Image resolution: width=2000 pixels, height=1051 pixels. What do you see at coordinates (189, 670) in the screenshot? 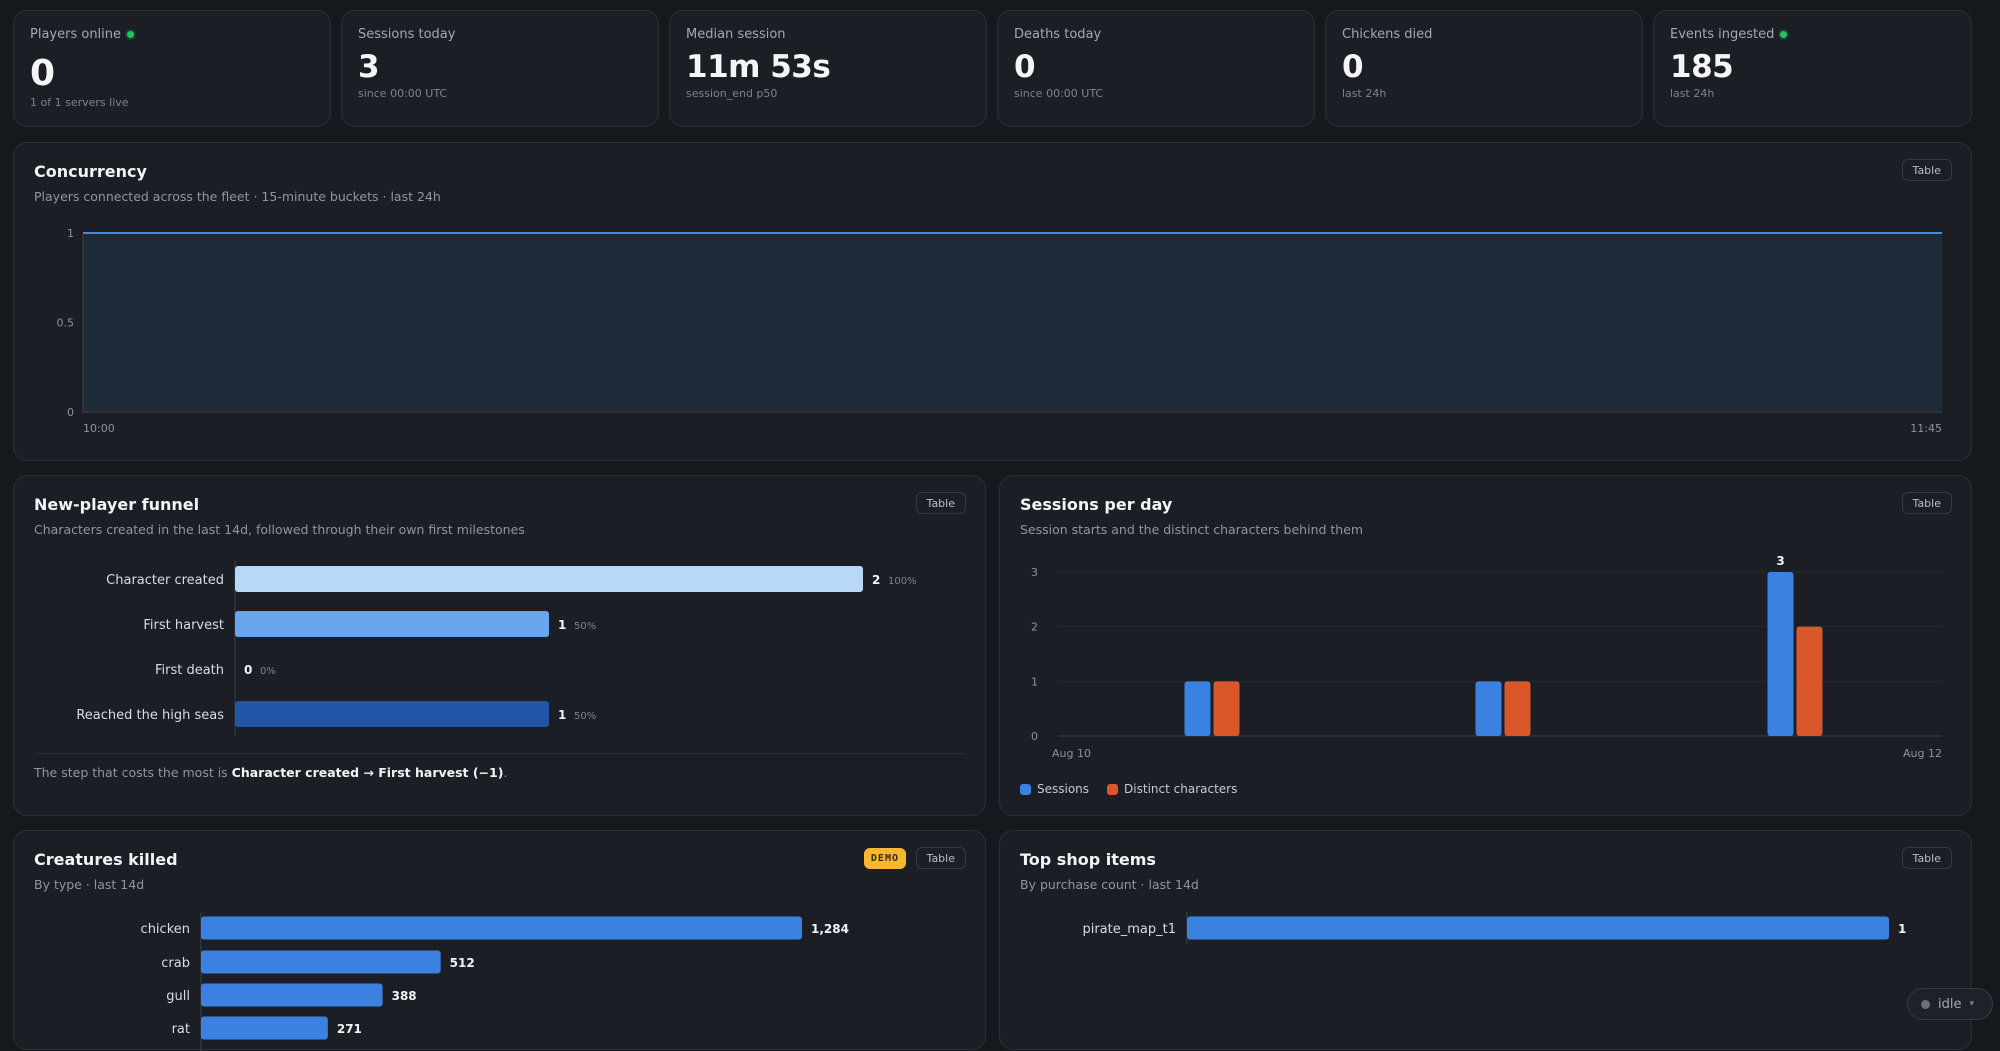
I see `funnel-step-label: First death` at bounding box center [189, 670].